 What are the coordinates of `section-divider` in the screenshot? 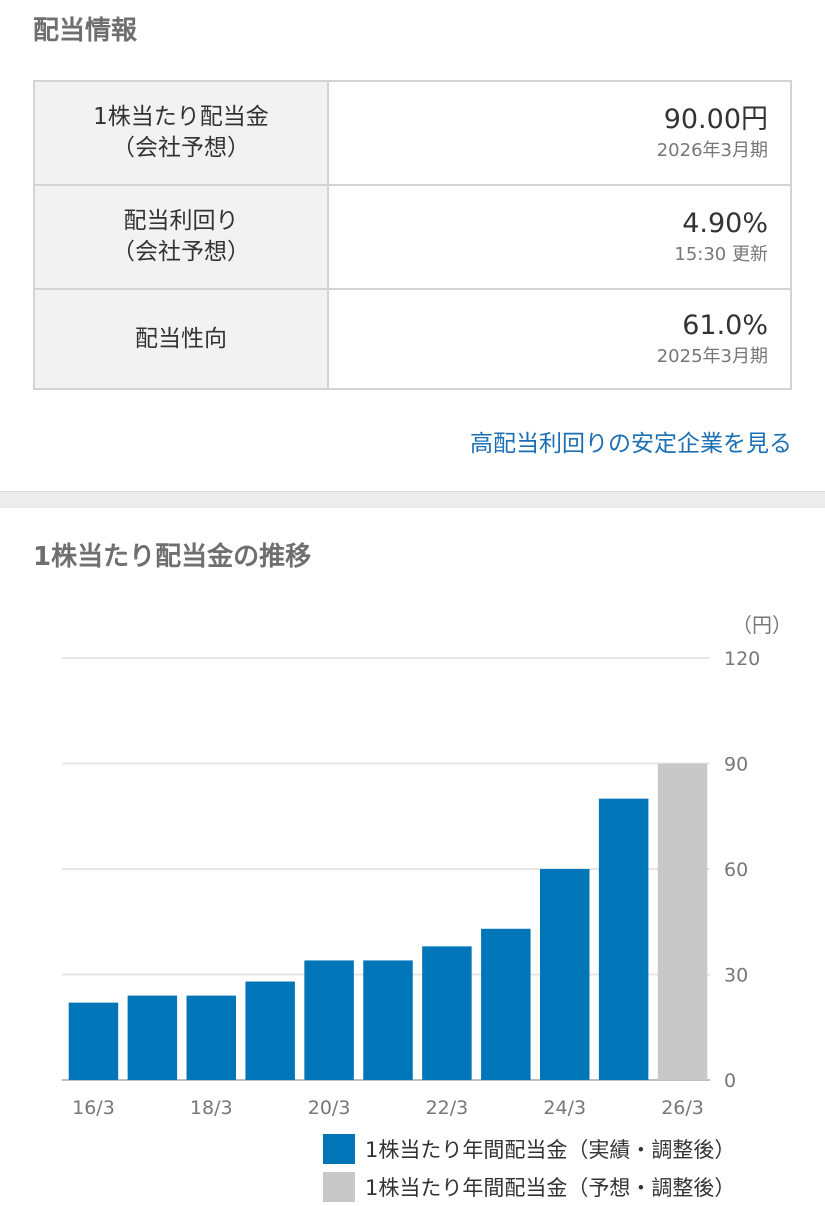 It's located at (412, 499).